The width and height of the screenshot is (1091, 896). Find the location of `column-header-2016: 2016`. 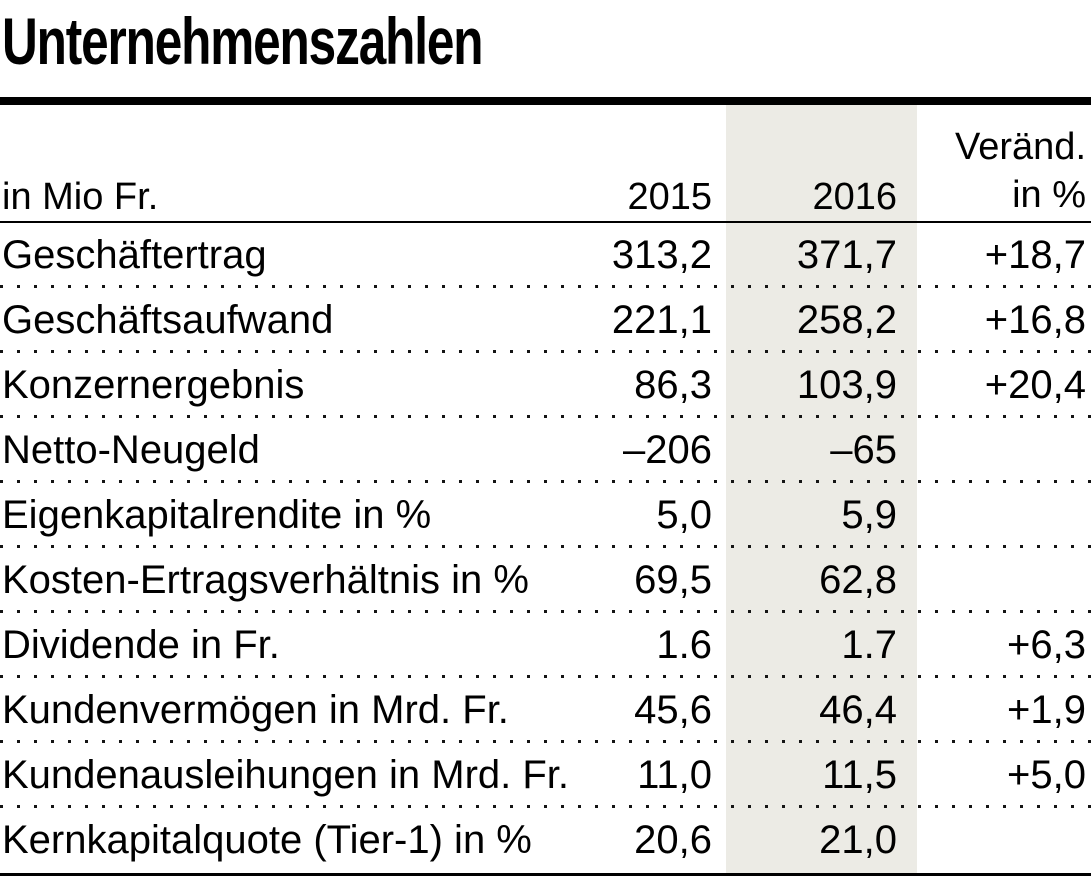

column-header-2016: 2016 is located at coordinates (854, 197).